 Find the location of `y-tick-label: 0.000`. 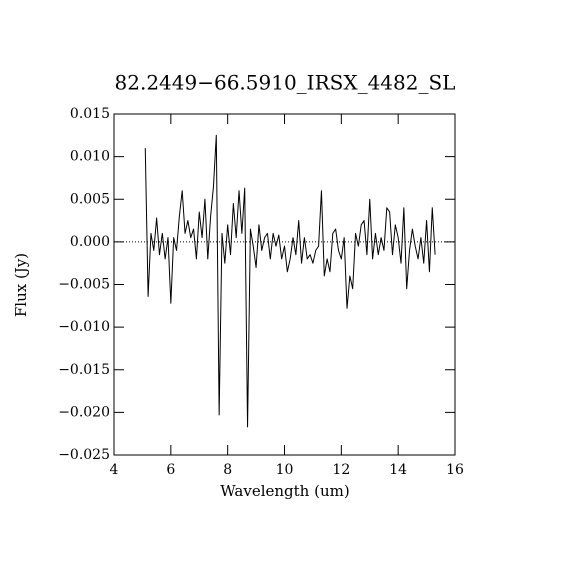

y-tick-label: 0.000 is located at coordinates (90, 242).